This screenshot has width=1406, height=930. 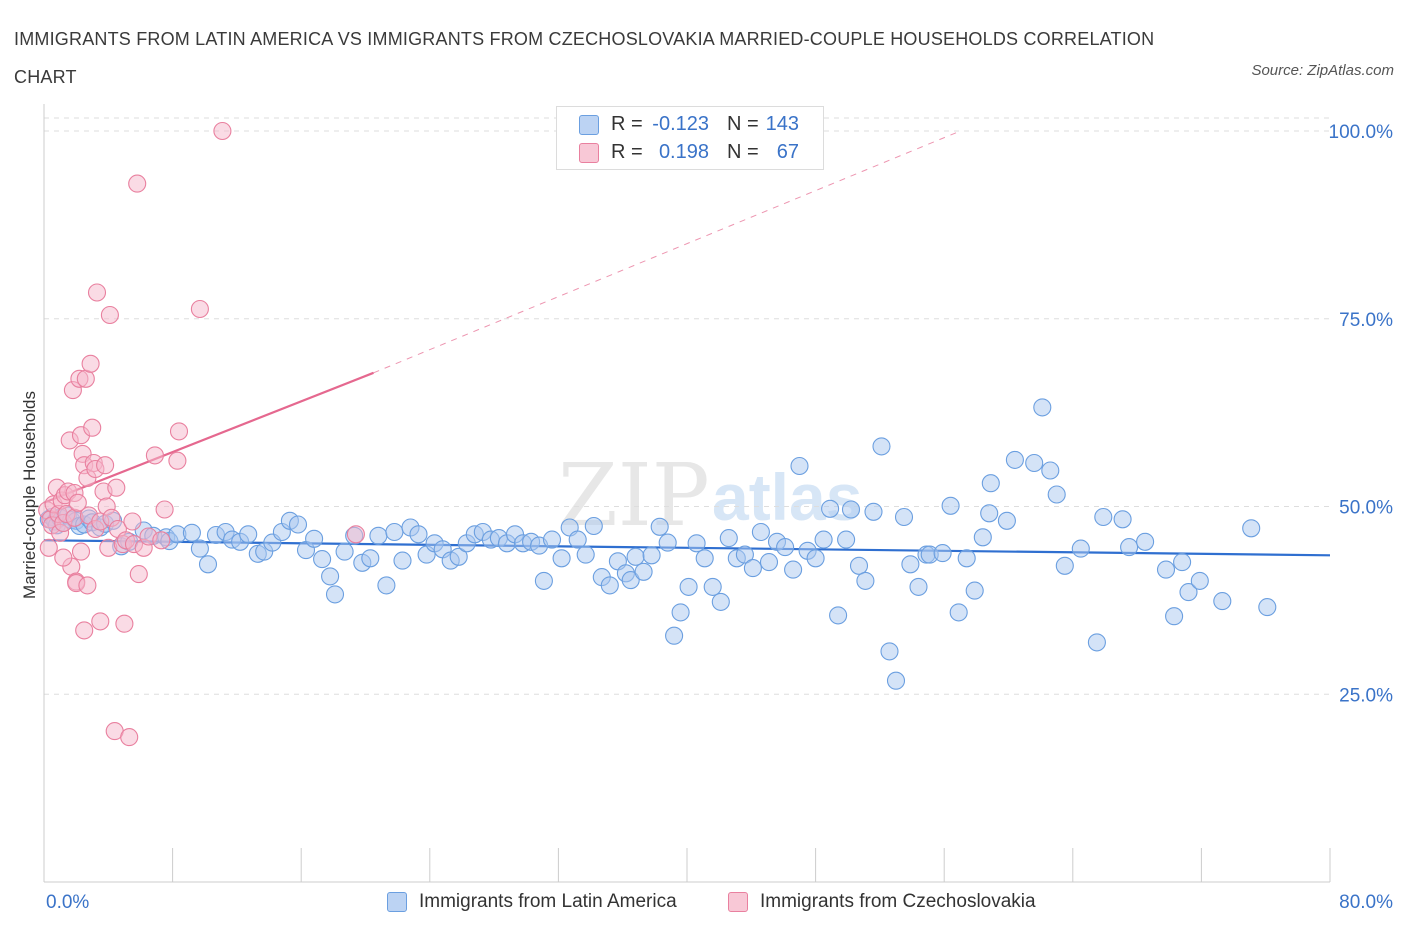 What do you see at coordinates (680, 124) in the screenshot?
I see `stats-r-value: -0.123` at bounding box center [680, 124].